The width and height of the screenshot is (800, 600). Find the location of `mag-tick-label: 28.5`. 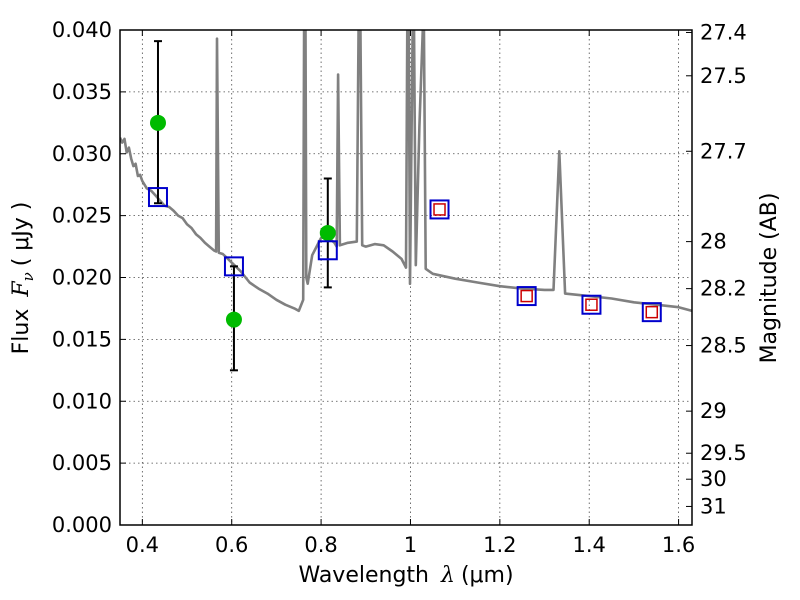

mag-tick-label: 28.5 is located at coordinates (723, 346).